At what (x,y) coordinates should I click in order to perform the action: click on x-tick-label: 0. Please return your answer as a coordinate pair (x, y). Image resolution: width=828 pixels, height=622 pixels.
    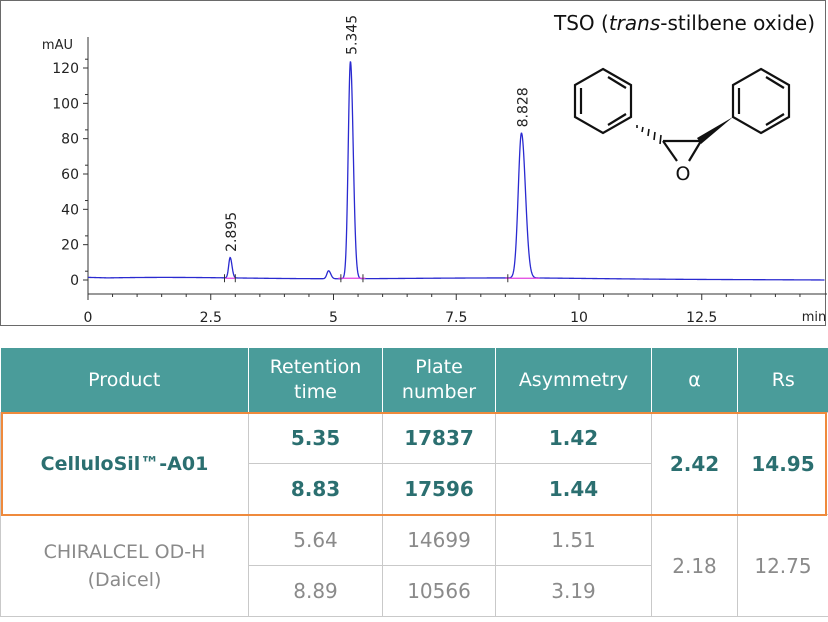
    Looking at the image, I should click on (88, 318).